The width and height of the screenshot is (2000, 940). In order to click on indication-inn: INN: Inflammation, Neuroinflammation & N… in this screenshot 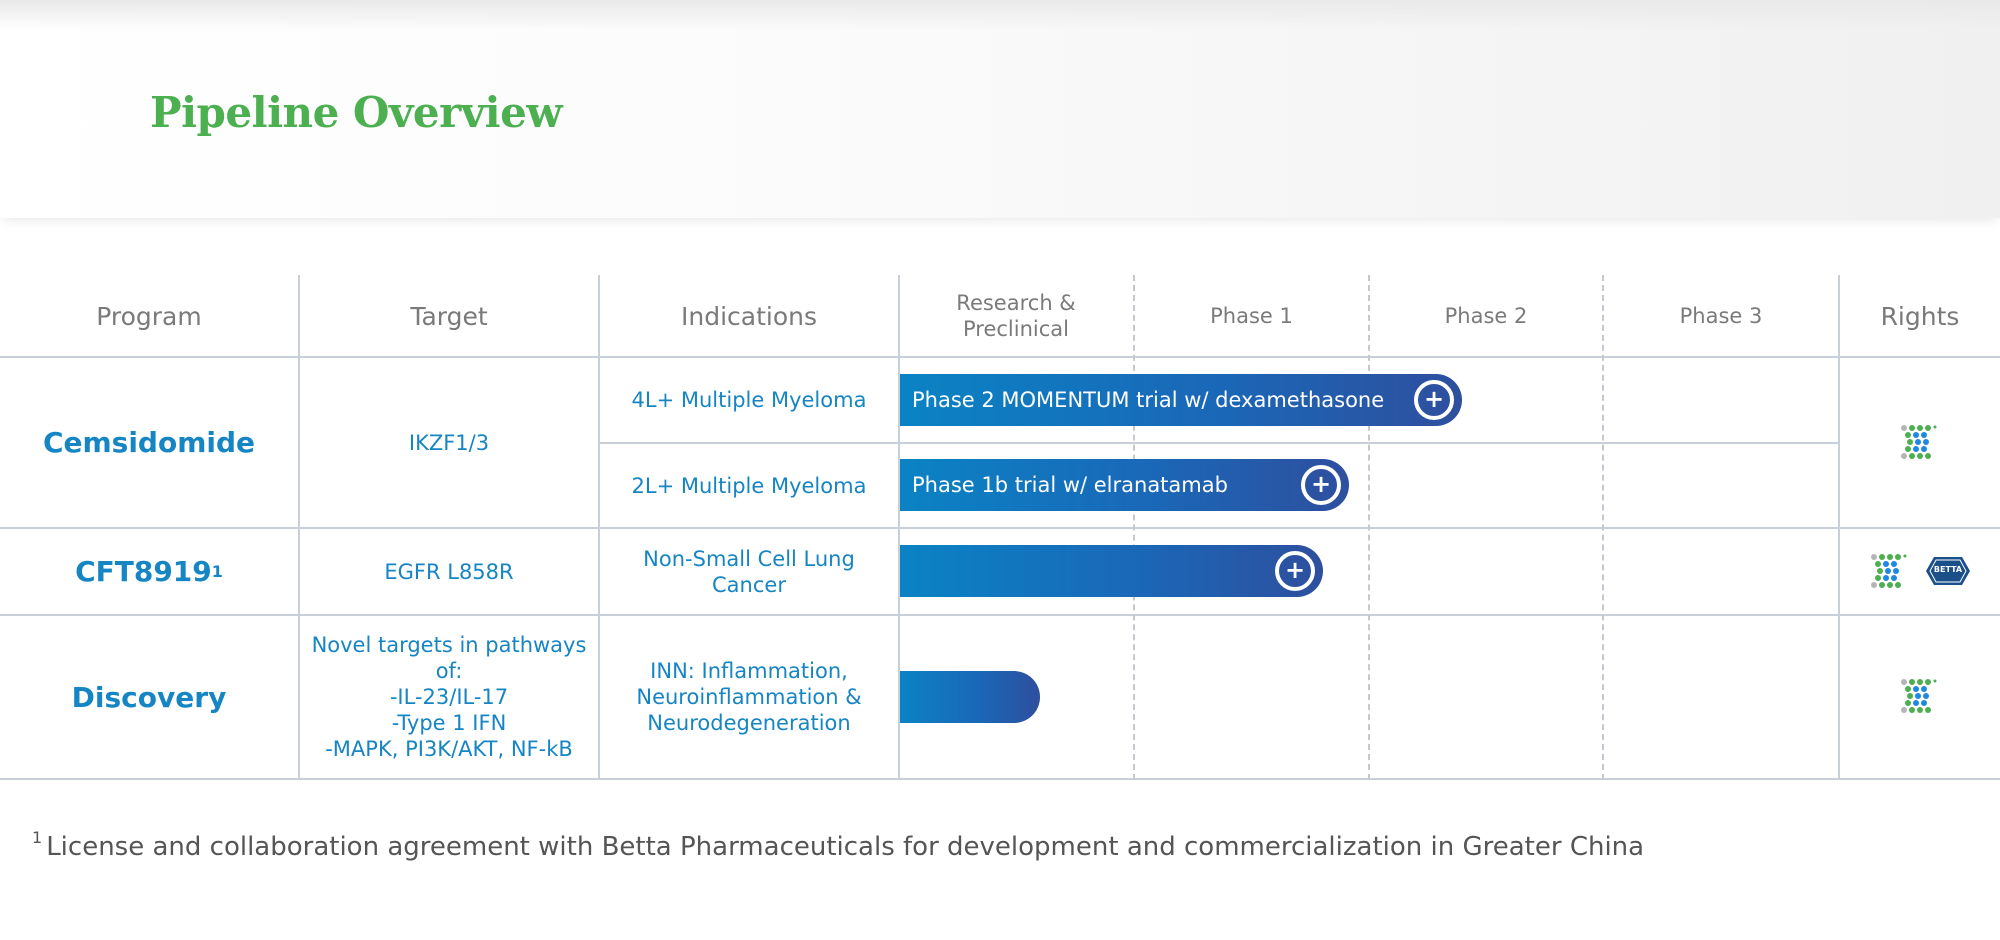, I will do `click(749, 697)`.